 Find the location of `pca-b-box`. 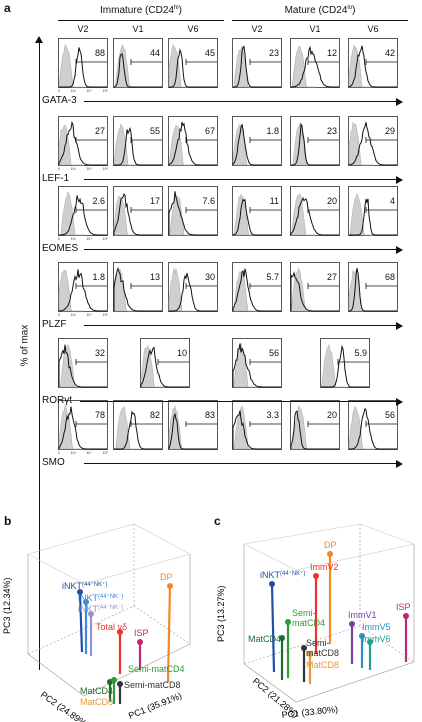

pca-b-box is located at coordinates (109, 610).